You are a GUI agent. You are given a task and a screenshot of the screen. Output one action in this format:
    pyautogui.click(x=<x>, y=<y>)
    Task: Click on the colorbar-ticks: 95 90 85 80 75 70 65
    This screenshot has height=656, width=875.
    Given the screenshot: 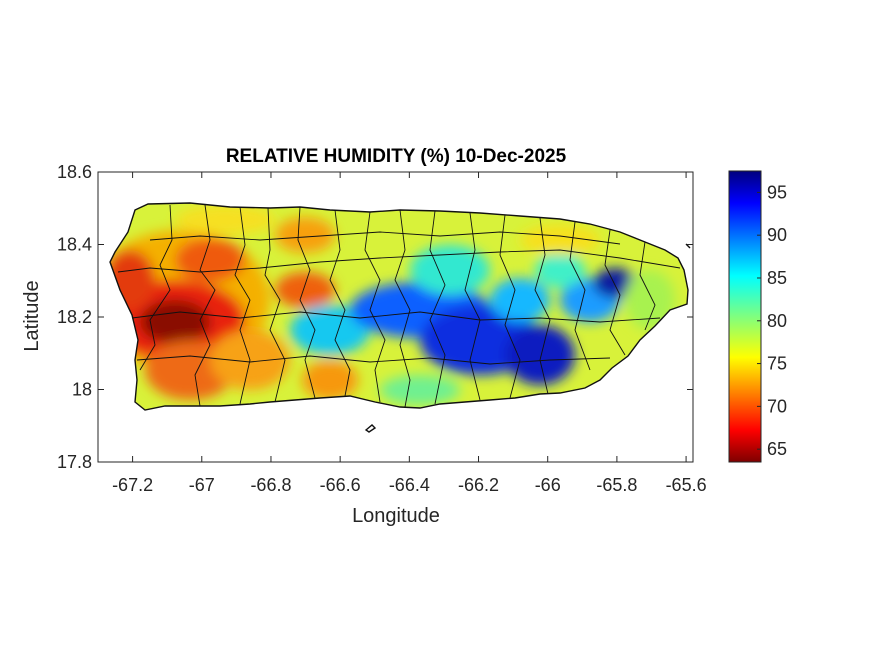 What is the action you would take?
    pyautogui.click(x=772, y=320)
    